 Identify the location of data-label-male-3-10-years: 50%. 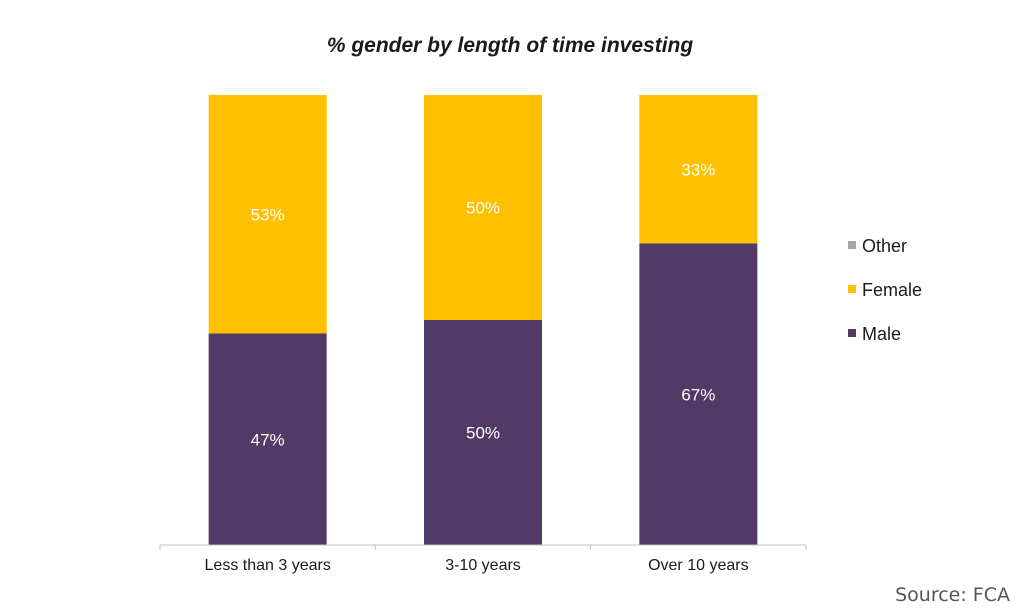
(483, 433).